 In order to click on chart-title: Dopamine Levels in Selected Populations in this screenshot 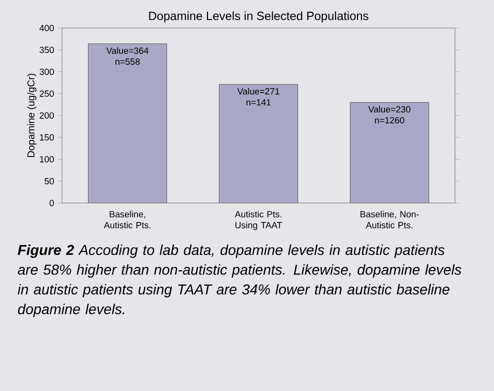, I will do `click(258, 17)`.